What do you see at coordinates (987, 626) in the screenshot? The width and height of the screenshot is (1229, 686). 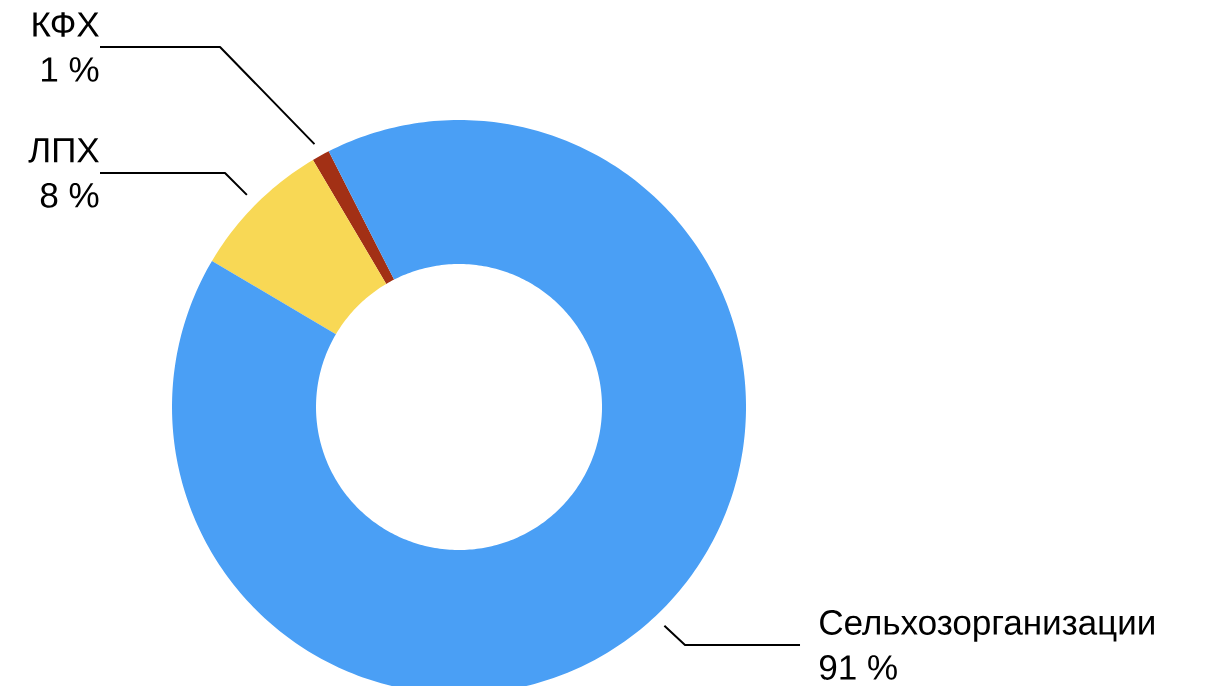 I see `slice-label: Сельхозорганизации` at bounding box center [987, 626].